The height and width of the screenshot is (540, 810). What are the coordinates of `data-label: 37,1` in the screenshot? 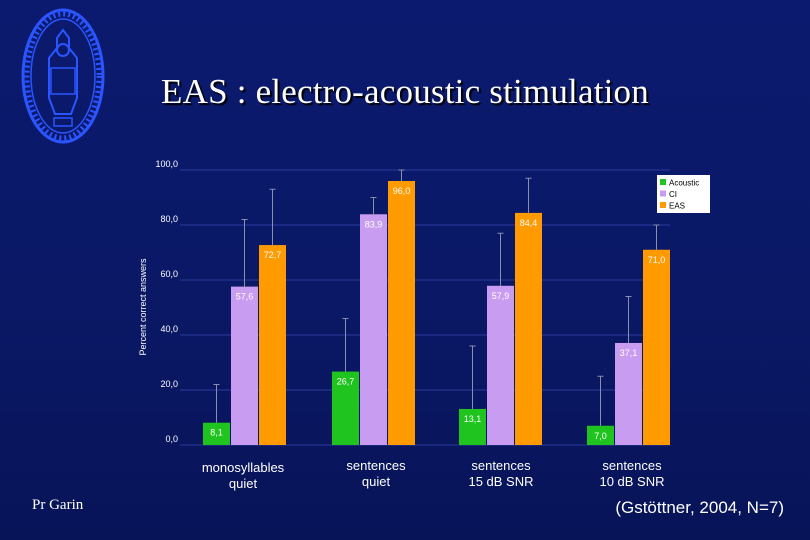 It's located at (629, 353).